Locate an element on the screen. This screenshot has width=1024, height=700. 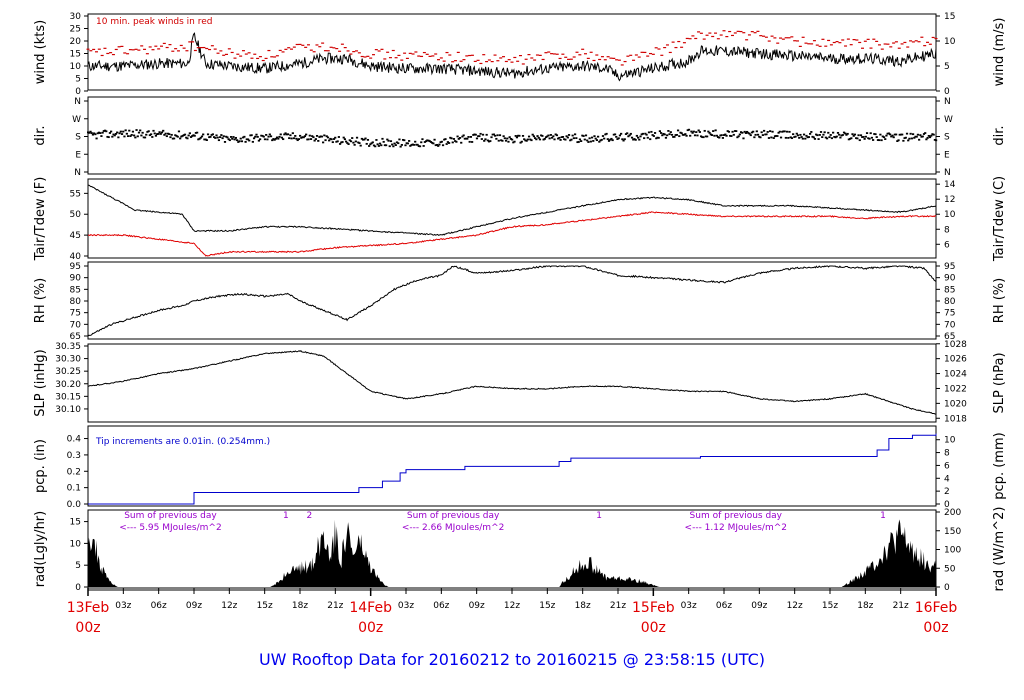
right-tick-label: 1024 is located at coordinates (955, 375).